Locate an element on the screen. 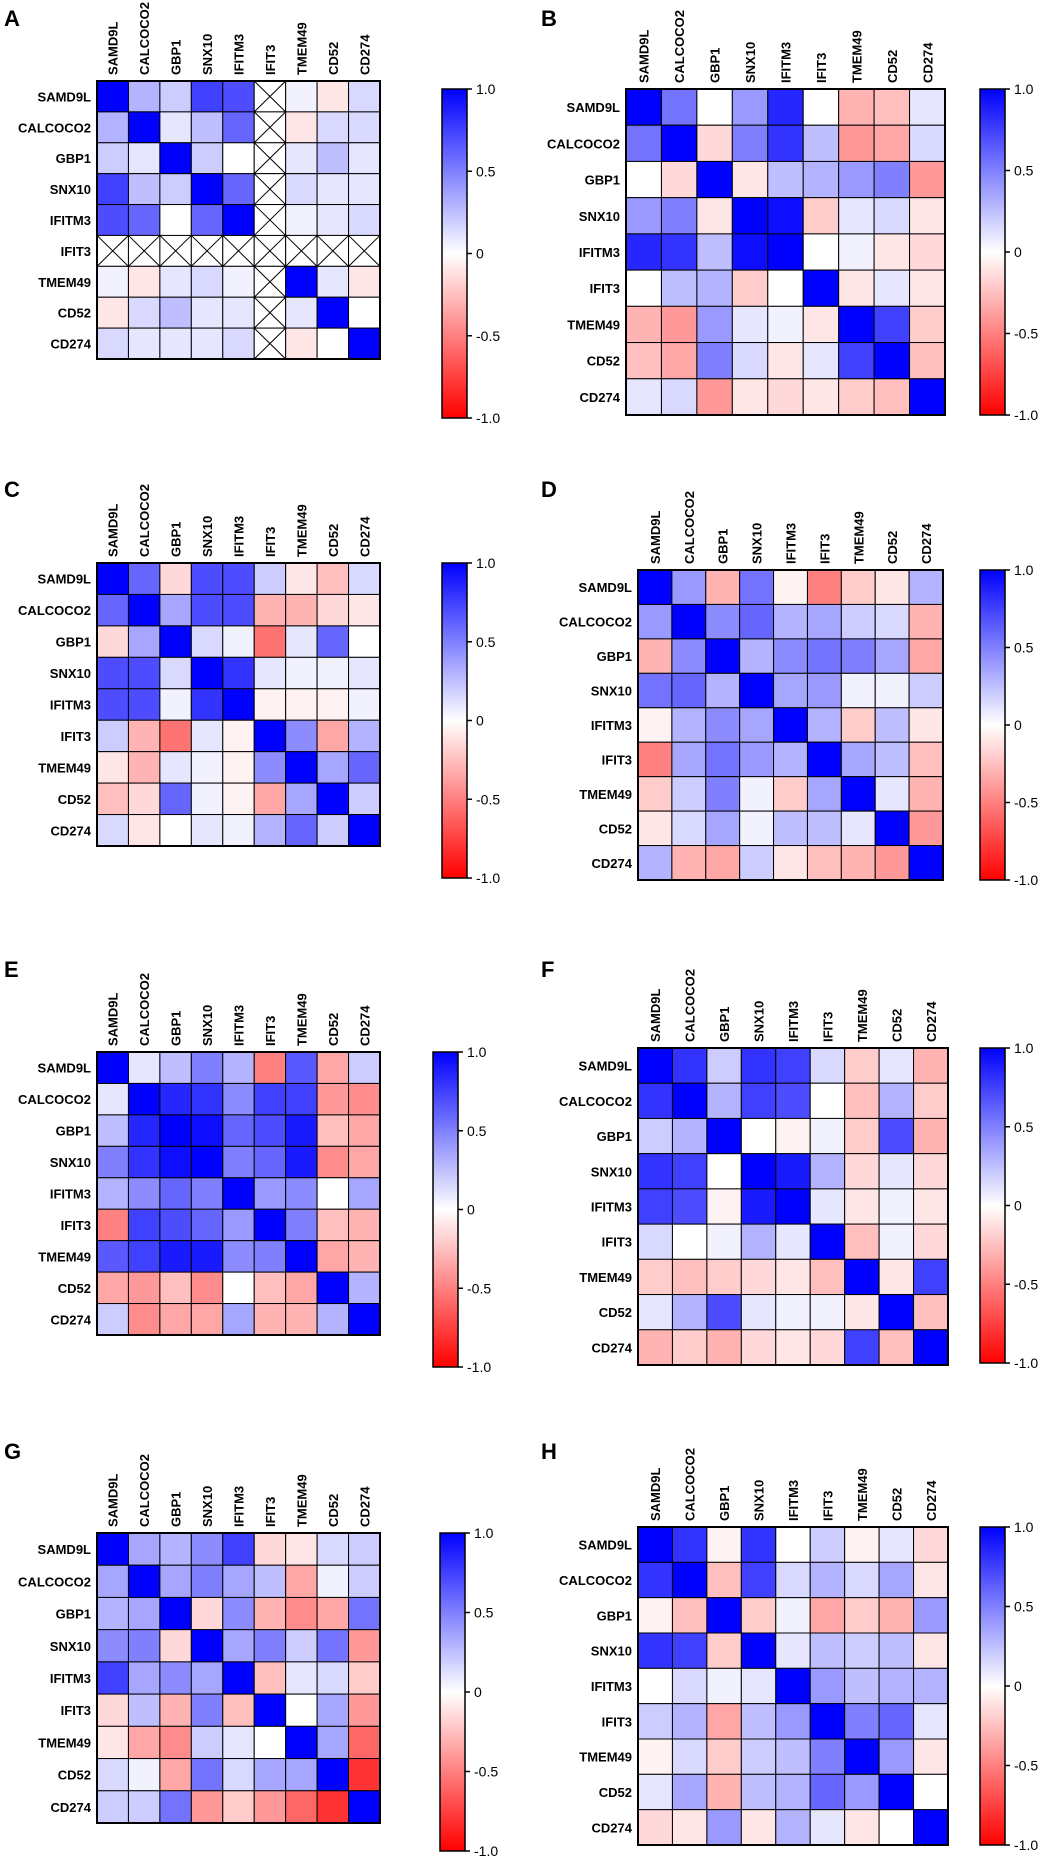  heatmap-border is located at coordinates (793, 1686).